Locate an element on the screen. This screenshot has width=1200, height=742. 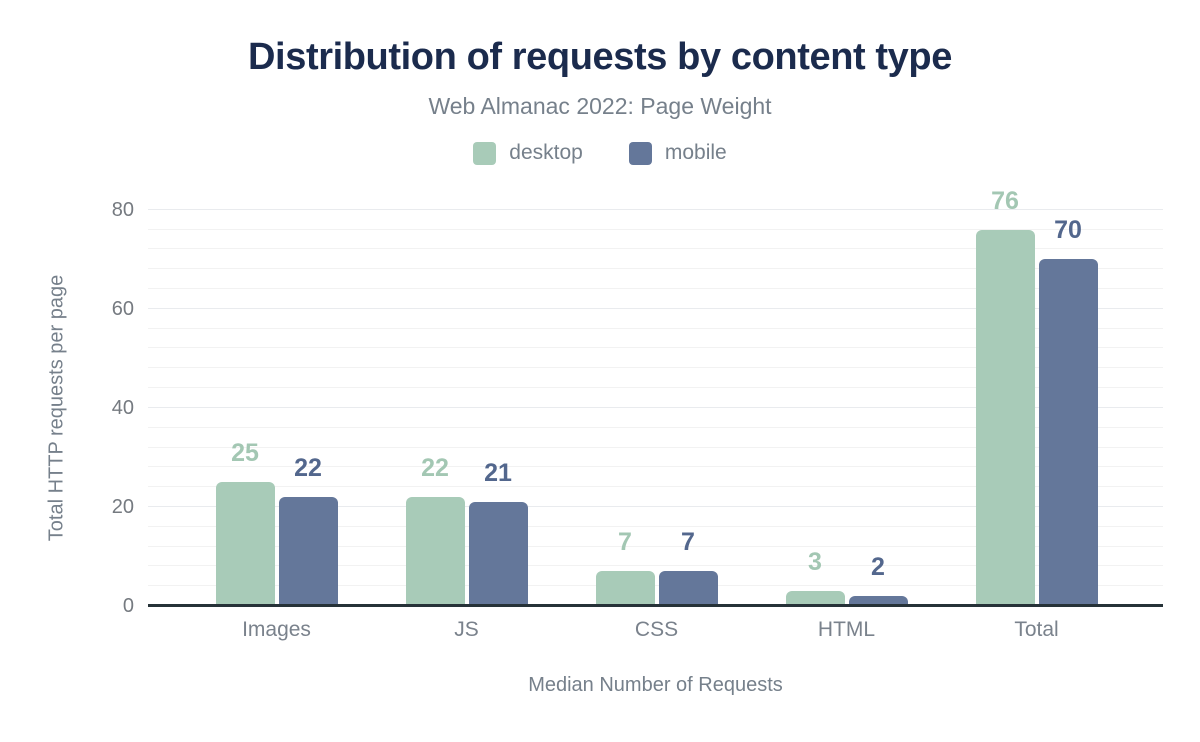
y-axis-ticks: 0 20 40 60 80 is located at coordinates (67, 403).